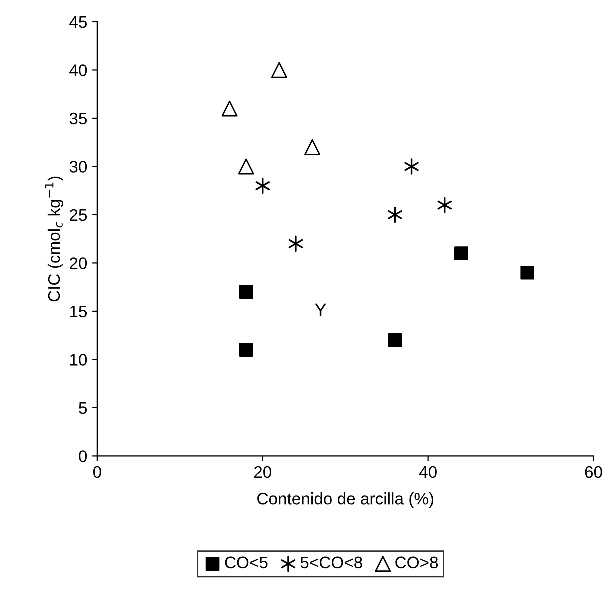 This screenshot has width=609, height=594. Describe the element at coordinates (83, 408) in the screenshot. I see `y-tick-label: 5` at that location.